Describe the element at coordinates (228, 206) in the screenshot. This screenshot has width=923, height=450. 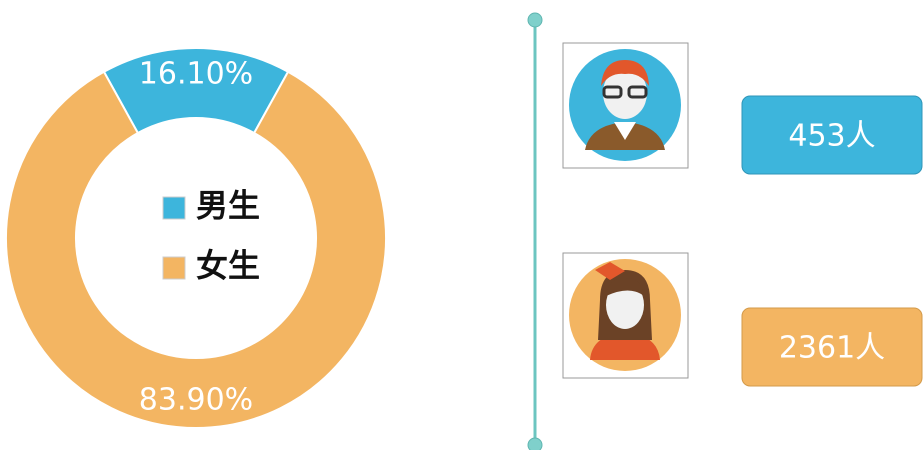
I see `legend-label: 男生` at that location.